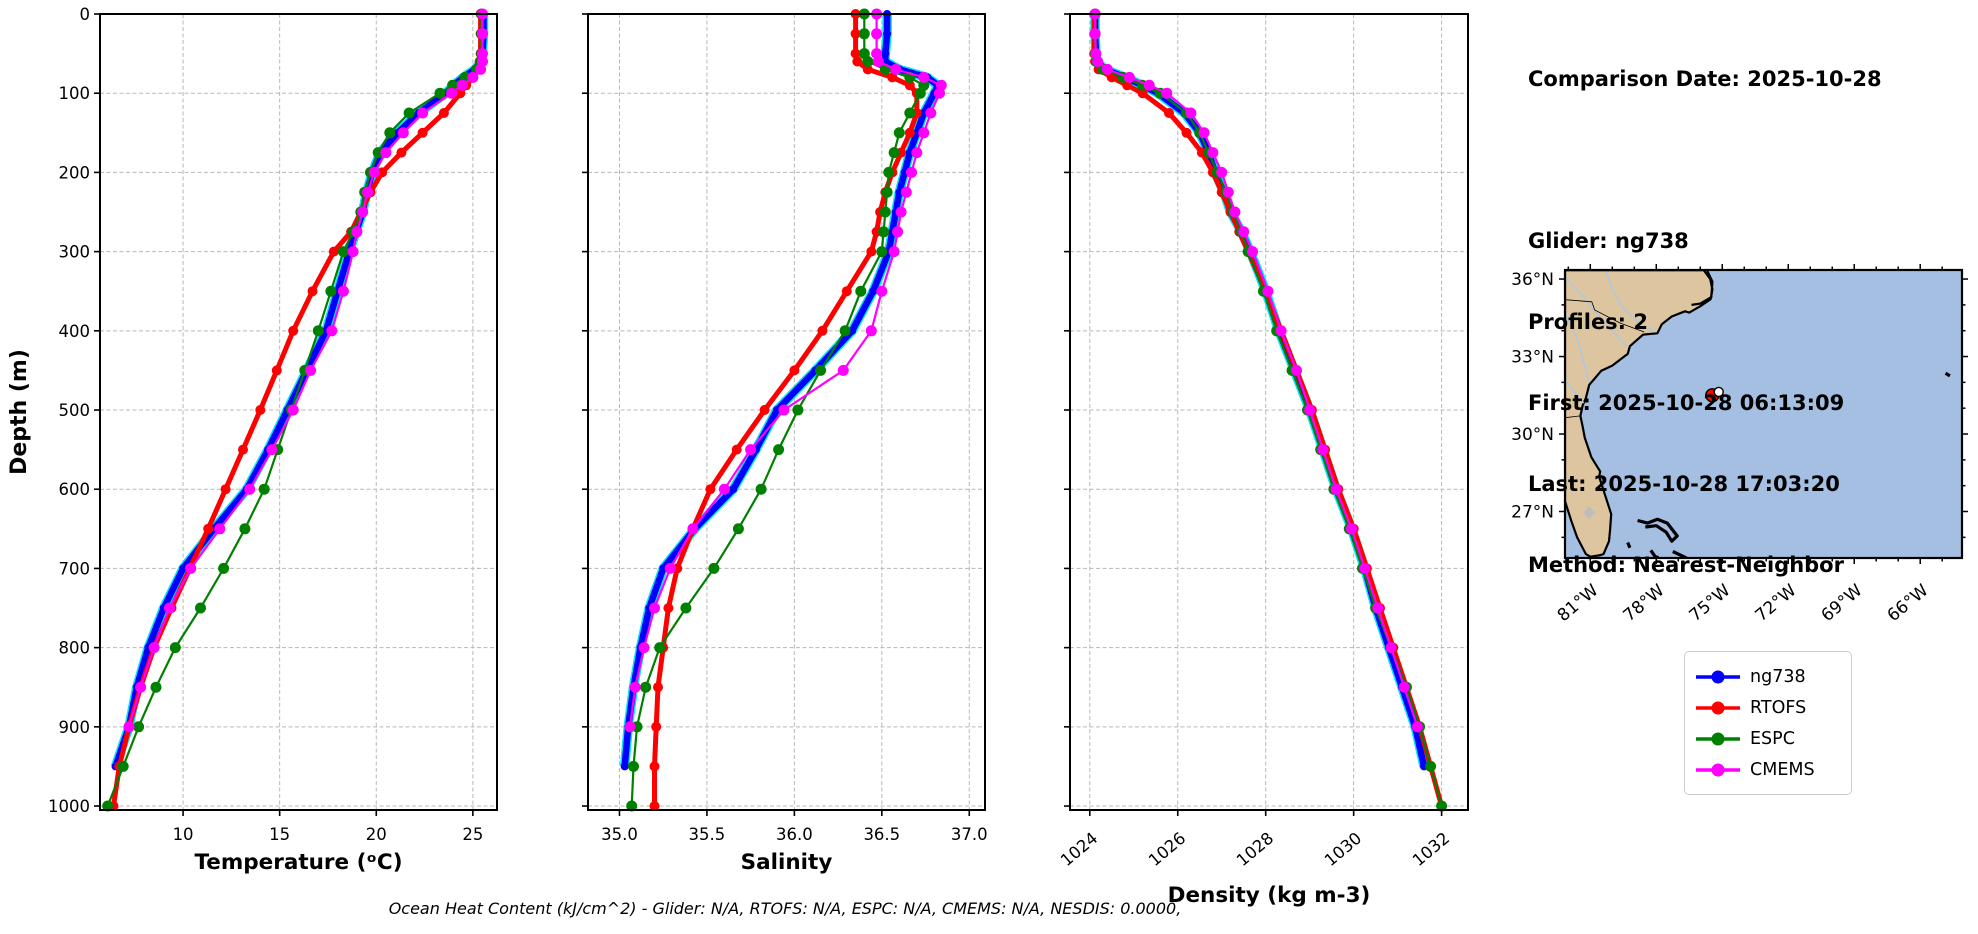  I want to click on depth-tick-label: 800, so click(75, 648).